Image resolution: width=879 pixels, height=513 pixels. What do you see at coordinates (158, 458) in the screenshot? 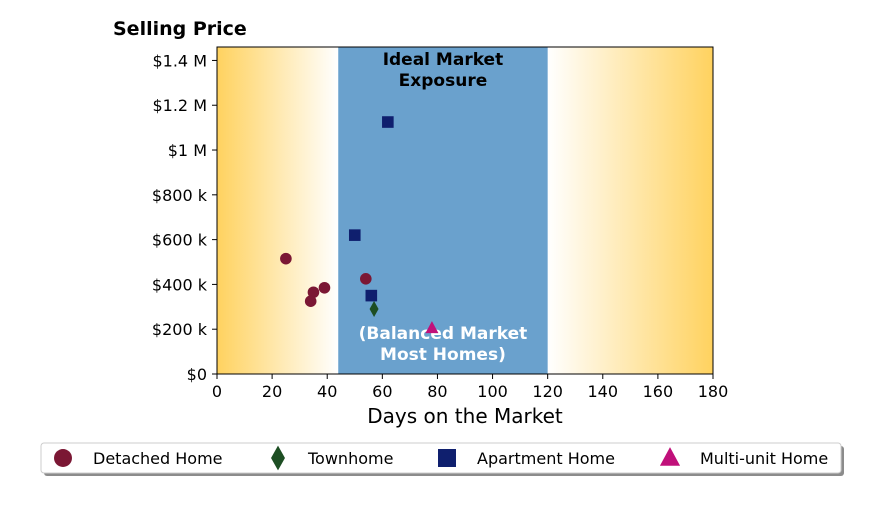
I see `legend-label: Detached Home` at bounding box center [158, 458].